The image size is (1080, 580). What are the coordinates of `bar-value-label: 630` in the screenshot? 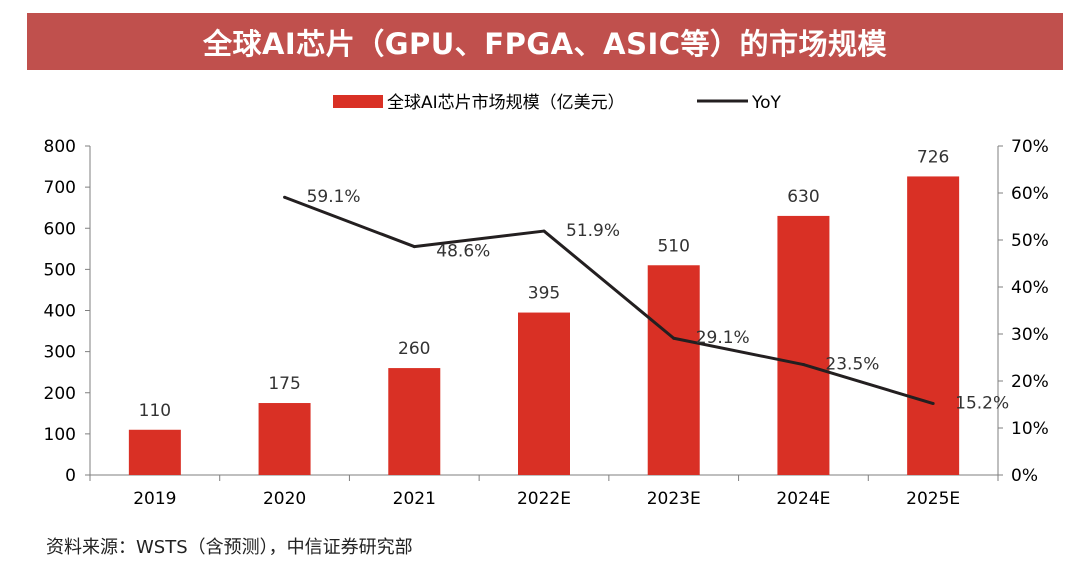 It's located at (803, 197).